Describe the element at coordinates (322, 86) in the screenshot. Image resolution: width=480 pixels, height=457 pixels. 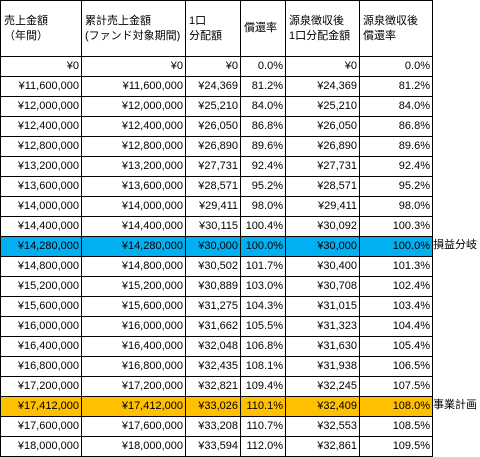
I see `table-cell: ¥24,369` at that location.